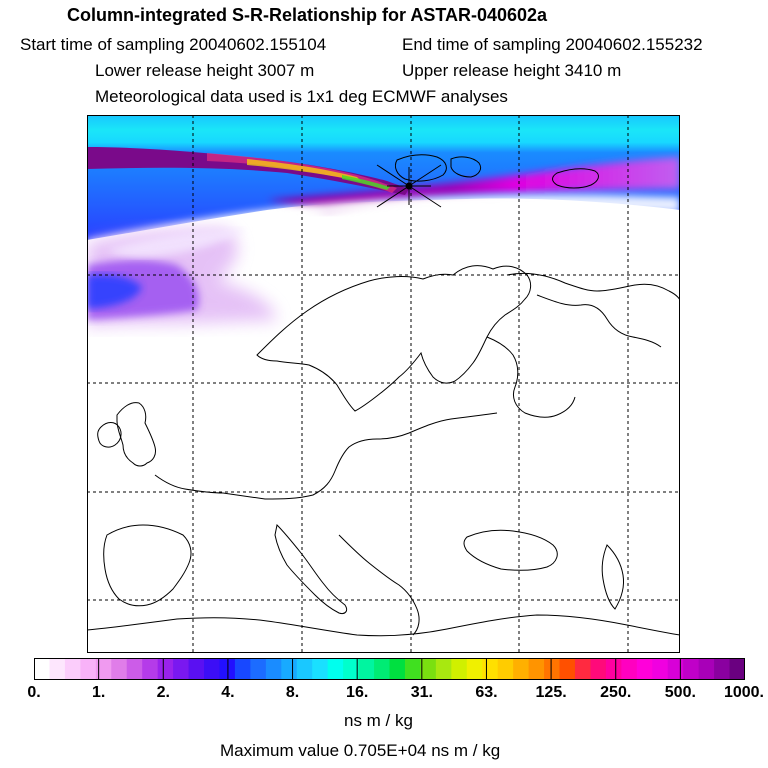 This screenshot has height=768, width=768. I want to click on colorbar-tick-label: 16., so click(357, 692).